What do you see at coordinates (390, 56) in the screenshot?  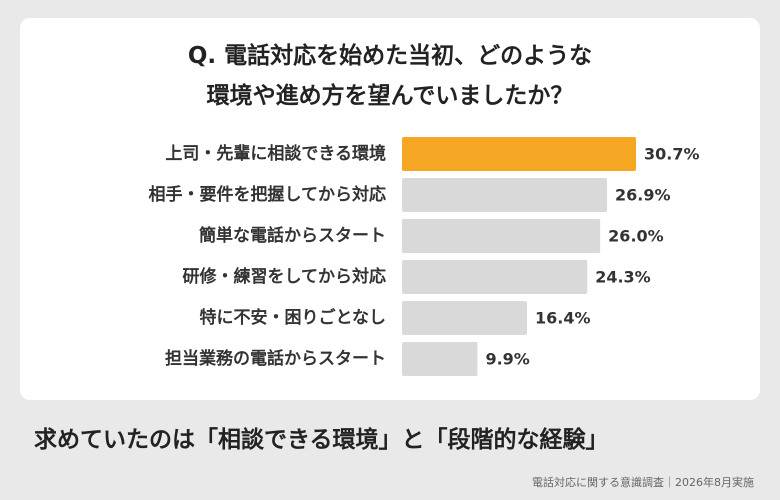 I see `title-line-1: Q. 電話対応を始めた当初、どのような` at bounding box center [390, 56].